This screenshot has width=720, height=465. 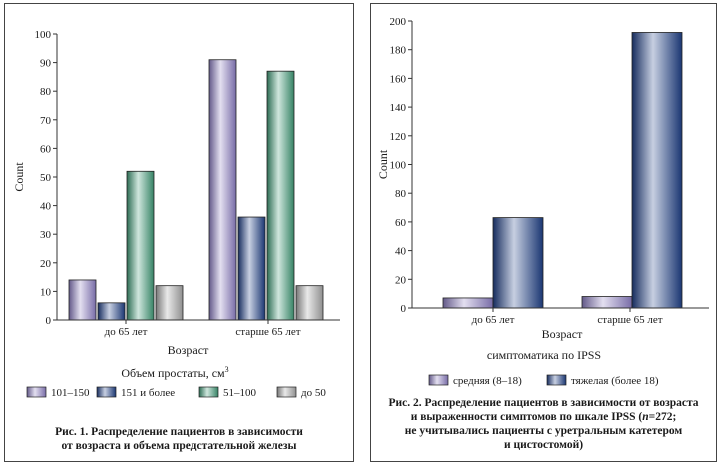 I want to click on y-tick-label: 50, so click(x=46, y=178).